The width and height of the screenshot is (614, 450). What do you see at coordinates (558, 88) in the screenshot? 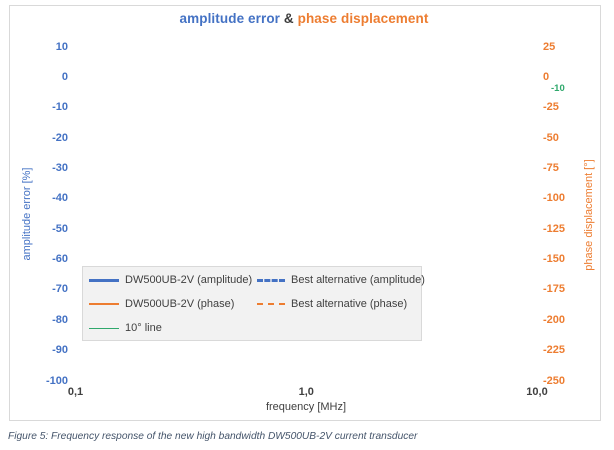
I see `green-line-value-label: -10` at bounding box center [558, 88].